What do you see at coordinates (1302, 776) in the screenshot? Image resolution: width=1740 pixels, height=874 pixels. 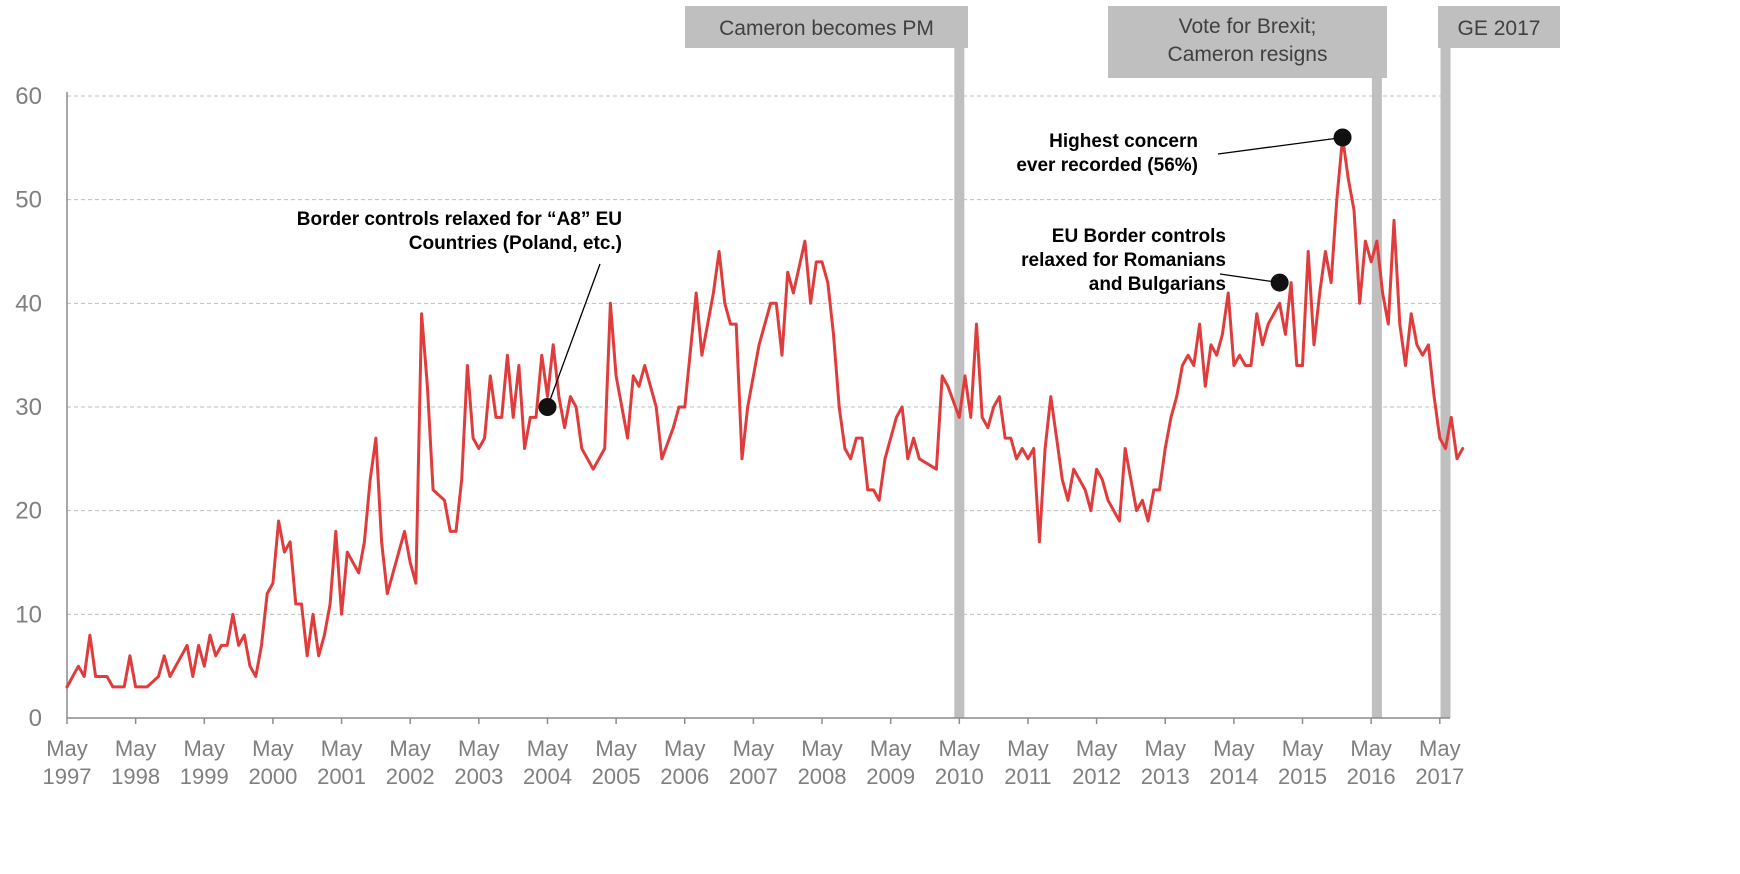 I see `x-tick-year: 2015` at bounding box center [1302, 776].